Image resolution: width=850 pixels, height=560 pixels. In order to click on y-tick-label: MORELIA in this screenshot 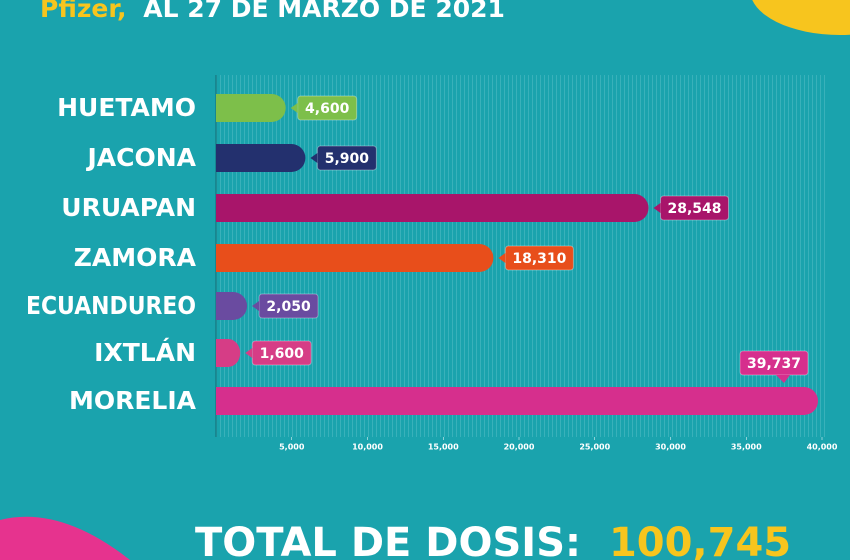, I will do `click(133, 400)`.